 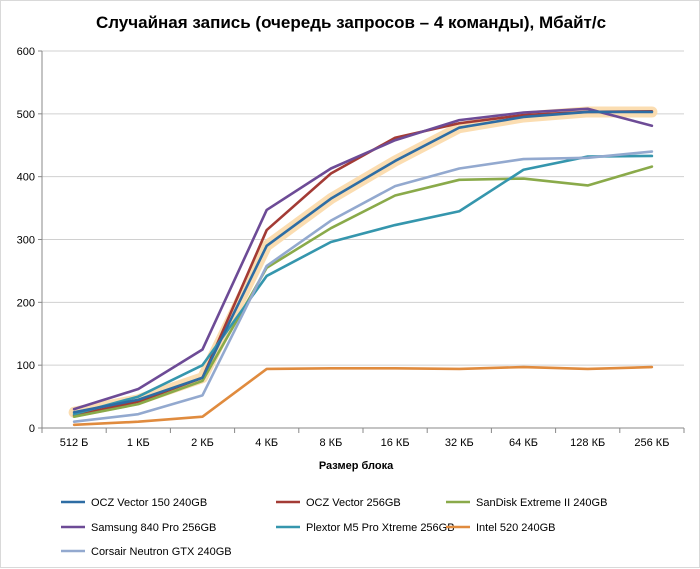 What do you see at coordinates (32, 429) in the screenshot?
I see `y-tick-label: 0` at bounding box center [32, 429].